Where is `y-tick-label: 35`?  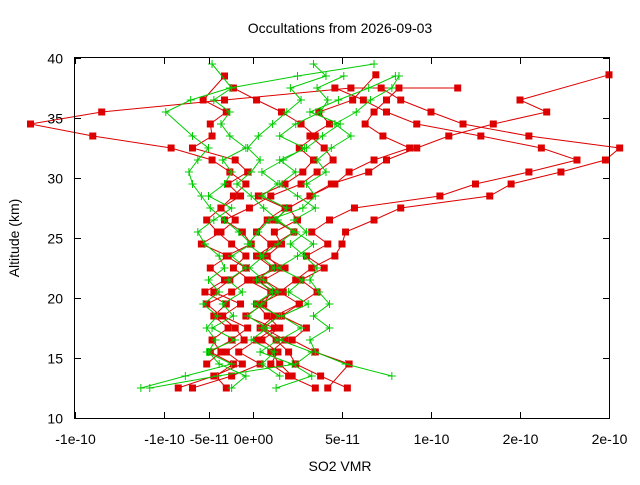
y-tick-label: 35 is located at coordinates (55, 119).